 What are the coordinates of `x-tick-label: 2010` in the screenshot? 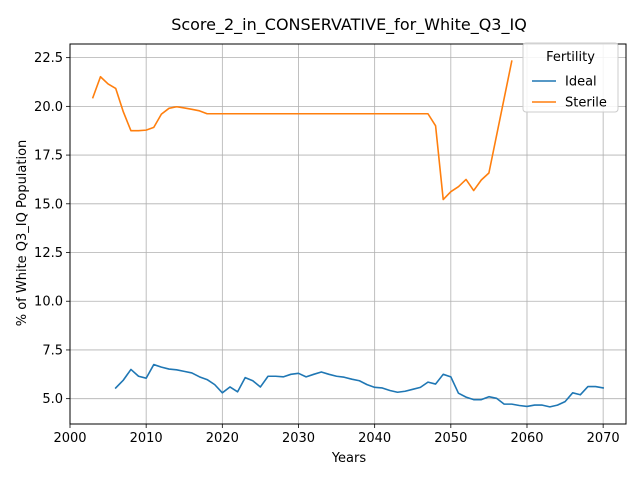 It's located at (146, 438).